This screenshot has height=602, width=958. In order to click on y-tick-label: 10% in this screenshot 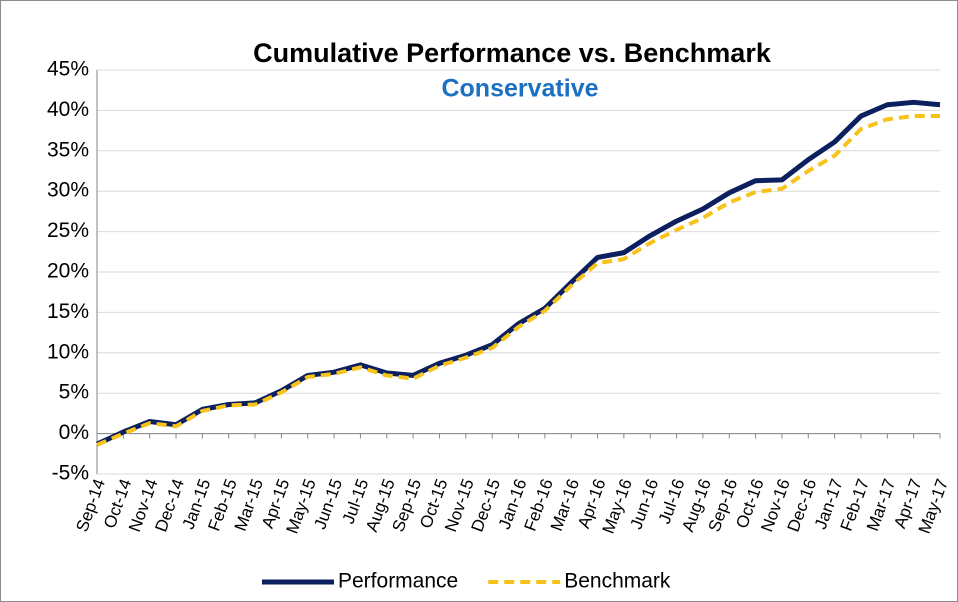, I will do `click(68, 351)`.